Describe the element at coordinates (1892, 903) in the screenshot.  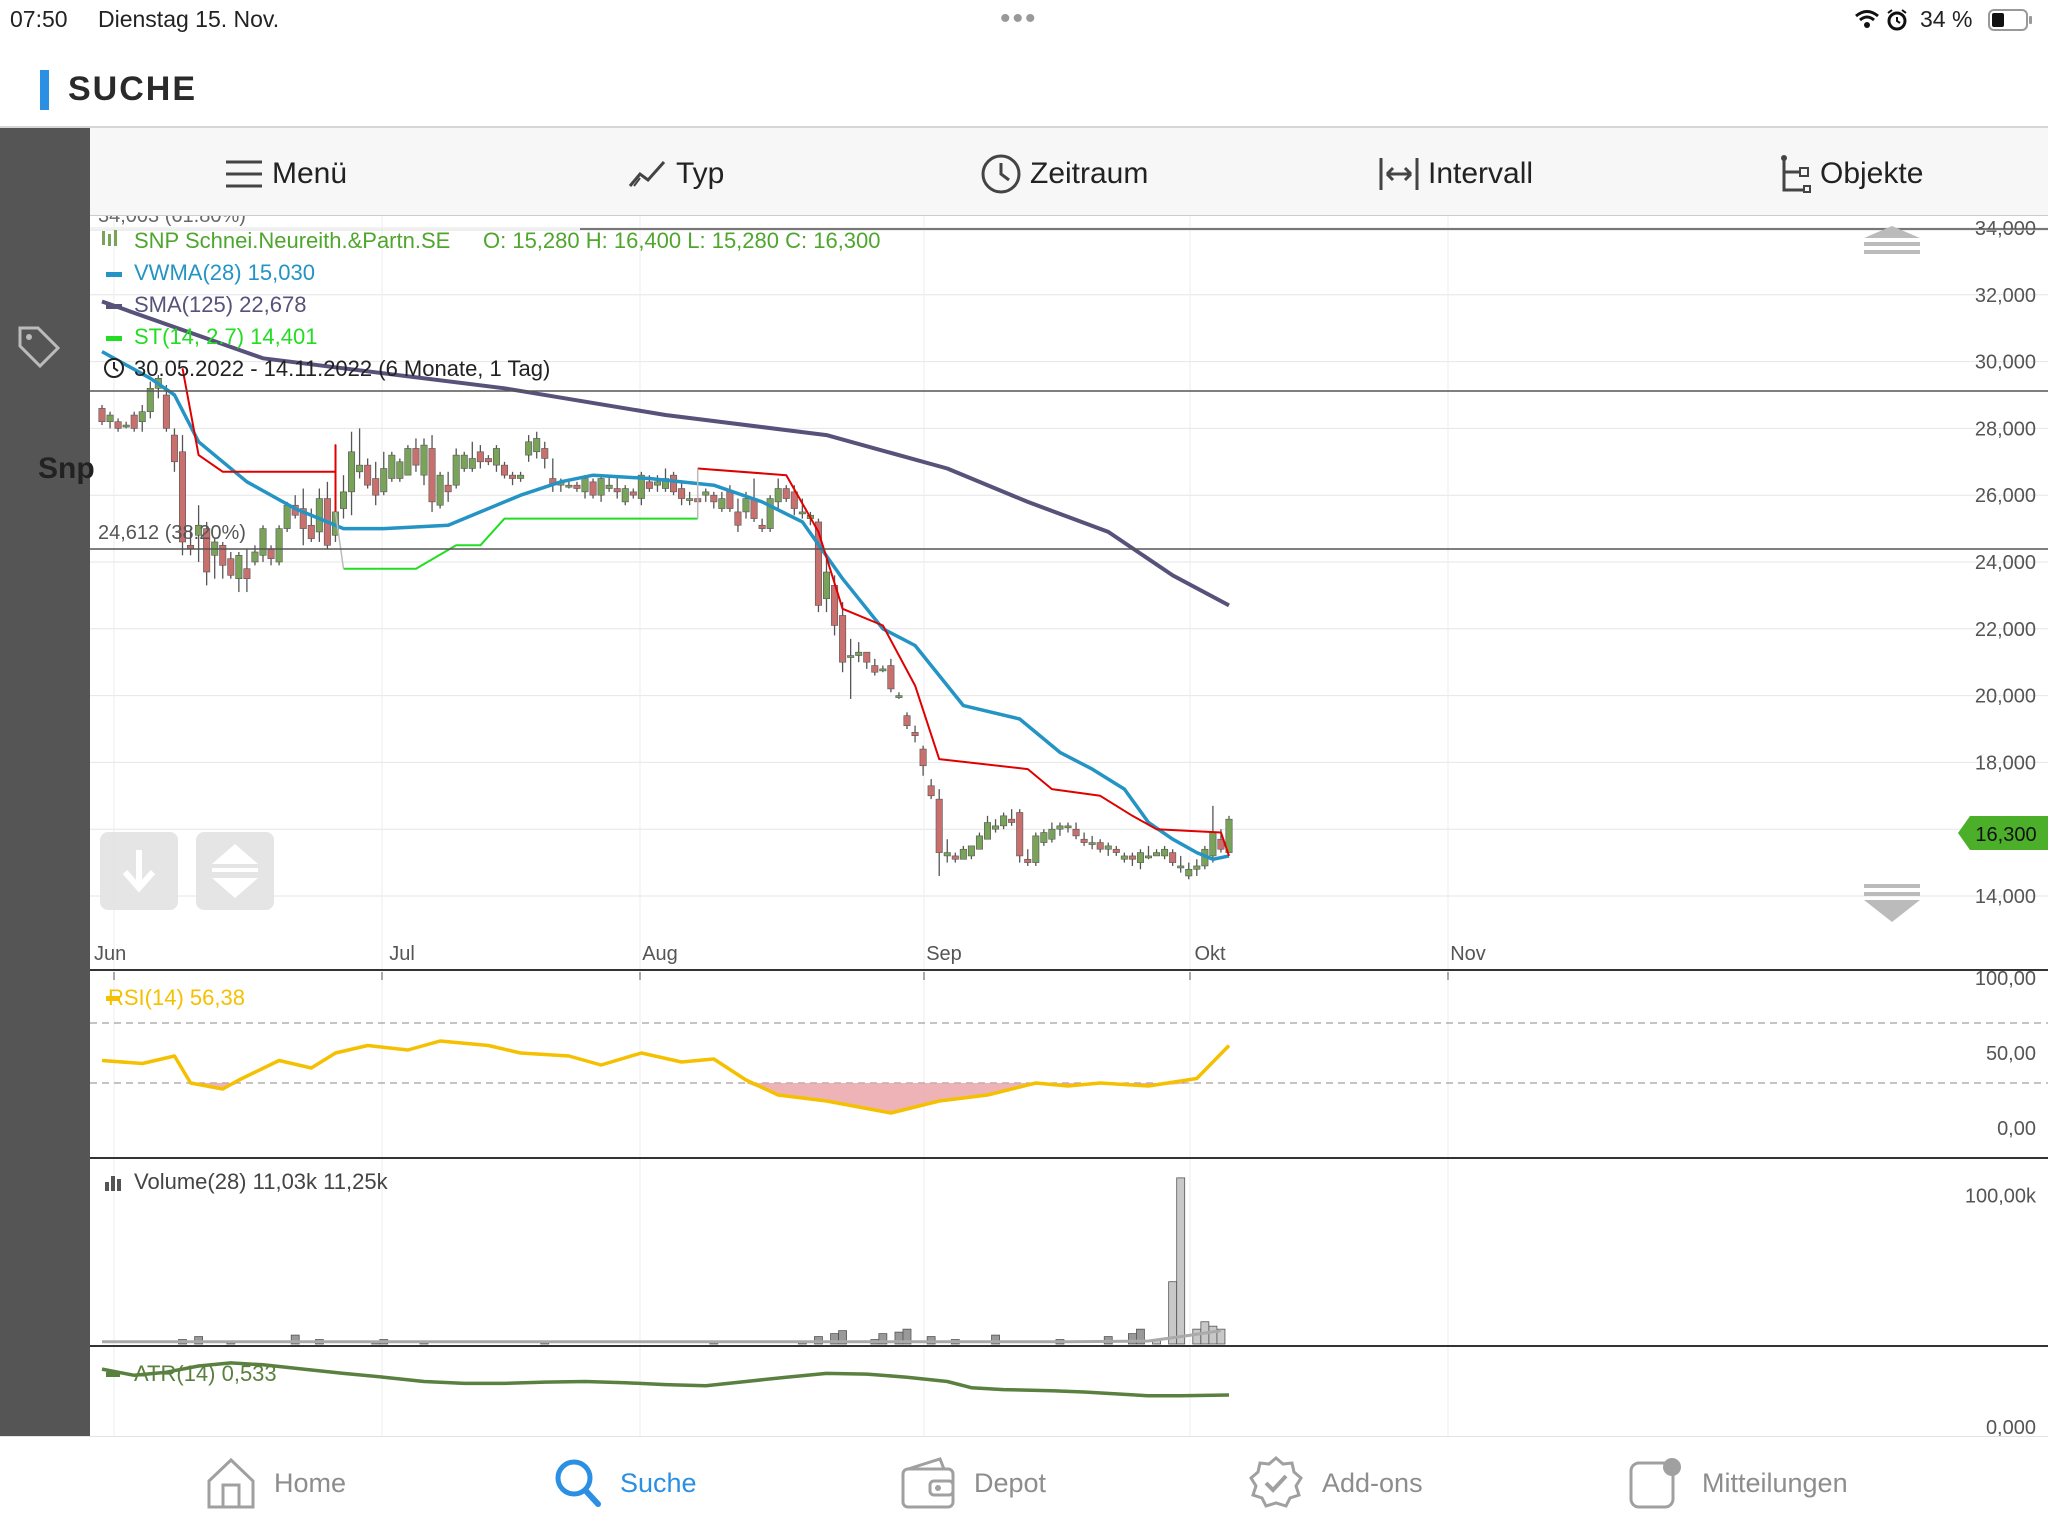
I see `scroll-down-icon` at that location.